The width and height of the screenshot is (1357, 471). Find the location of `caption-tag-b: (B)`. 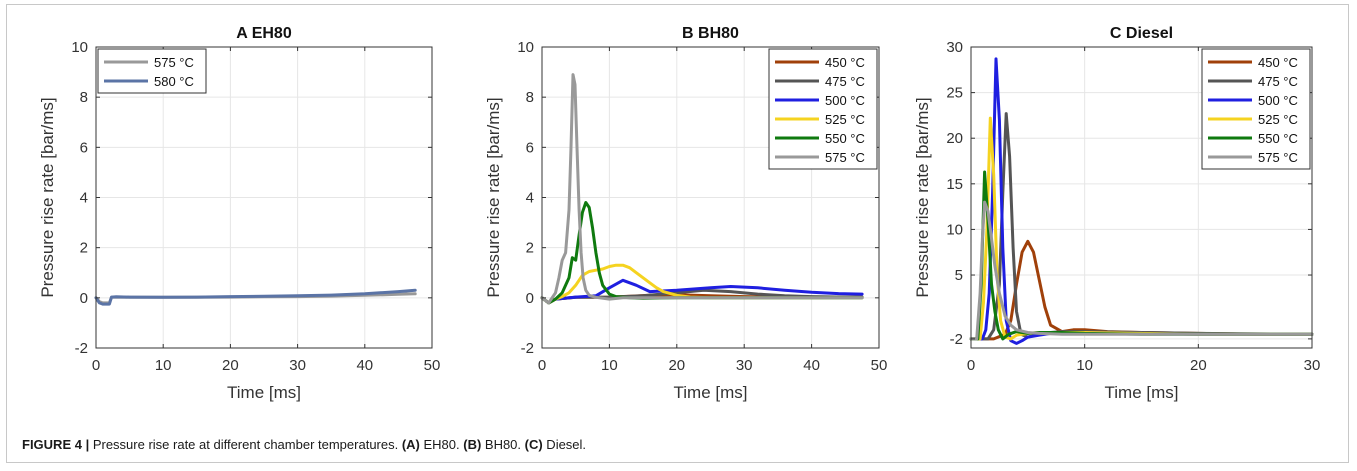

caption-tag-b: (B) is located at coordinates (472, 444).